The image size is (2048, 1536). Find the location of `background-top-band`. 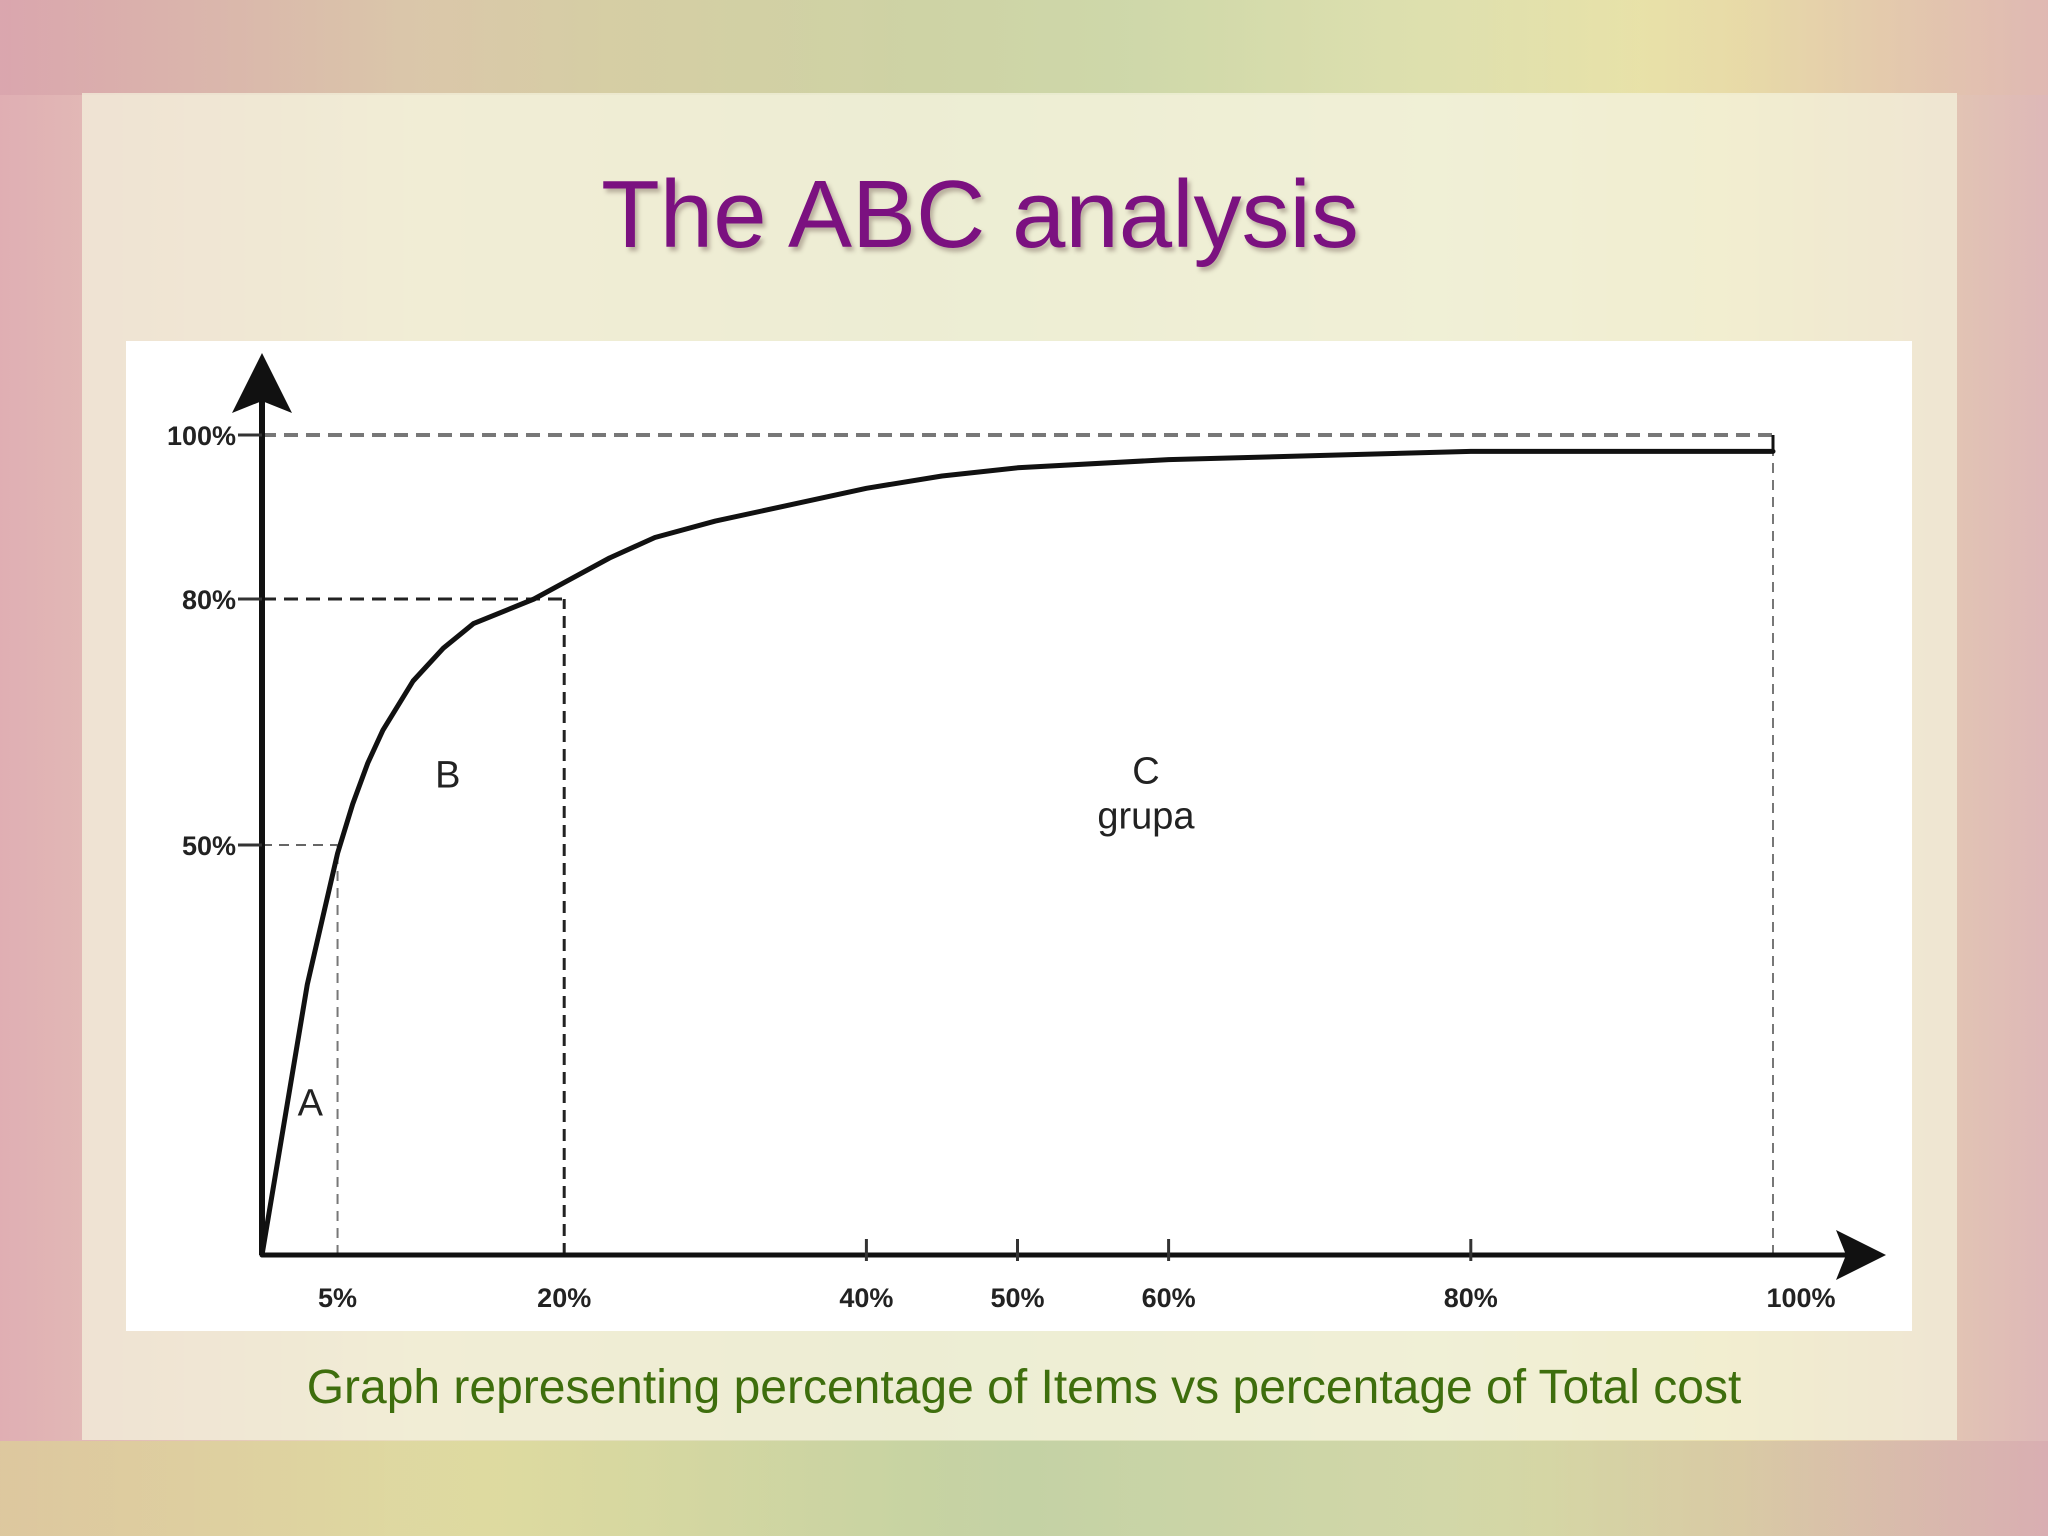

background-top-band is located at coordinates (1024, 47).